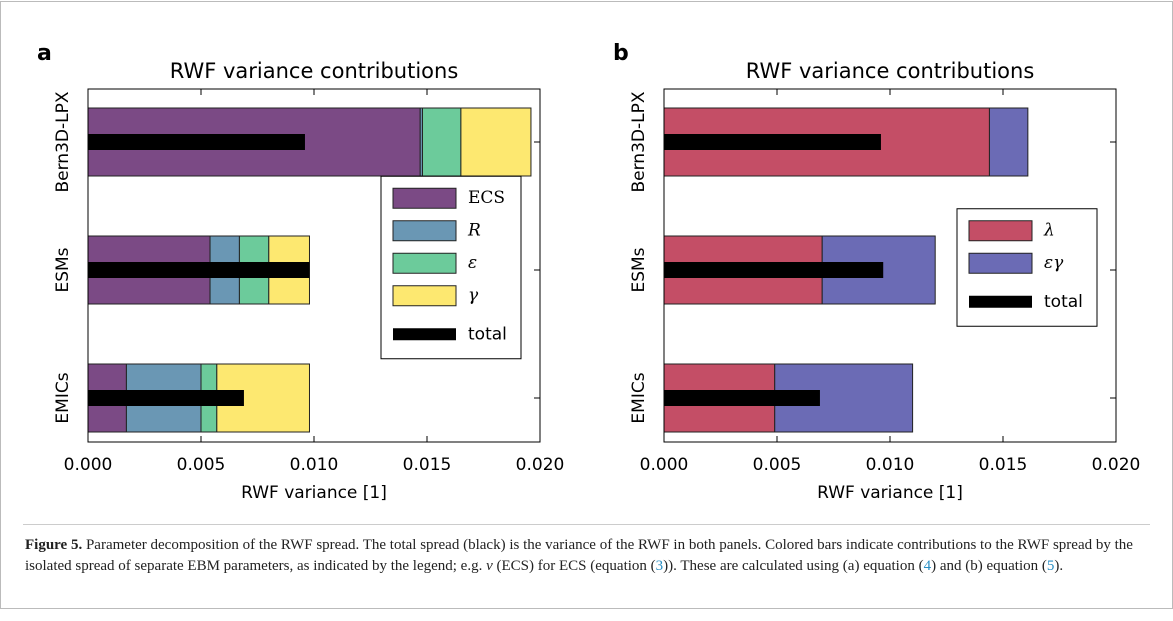 Image resolution: width=1173 pixels, height=621 pixels. I want to click on caption-symbol: ν, so click(489, 566).